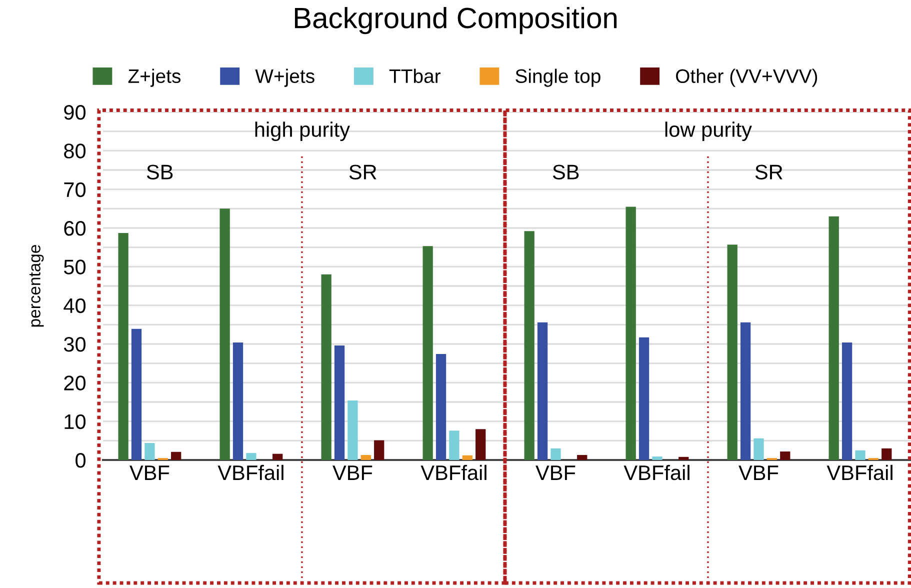 This screenshot has width=911, height=588. Describe the element at coordinates (154, 77) in the screenshot. I see `legend-label: Z+jets` at that location.